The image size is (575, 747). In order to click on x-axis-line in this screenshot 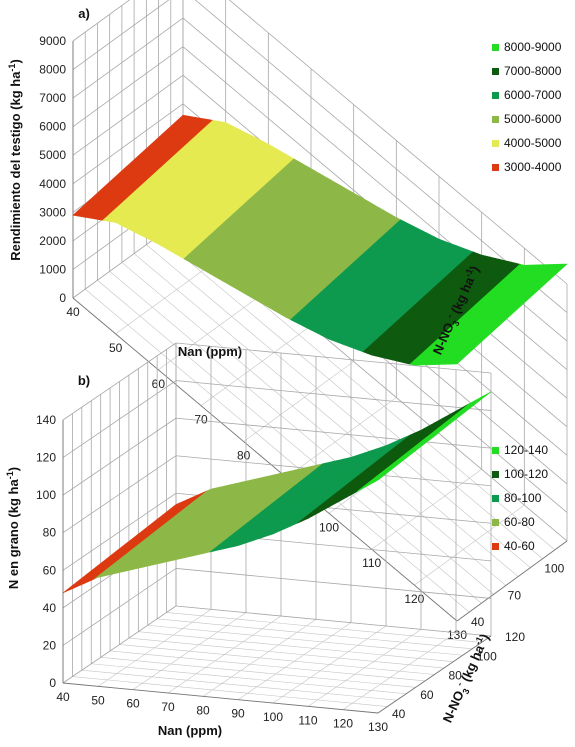, I will do `click(220, 698)`.